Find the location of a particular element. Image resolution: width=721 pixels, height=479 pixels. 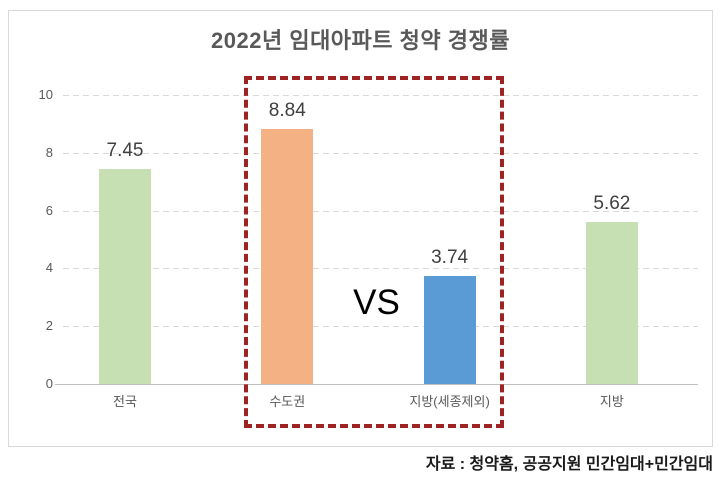

y-tick-label-4: 4 is located at coordinates (49, 268).